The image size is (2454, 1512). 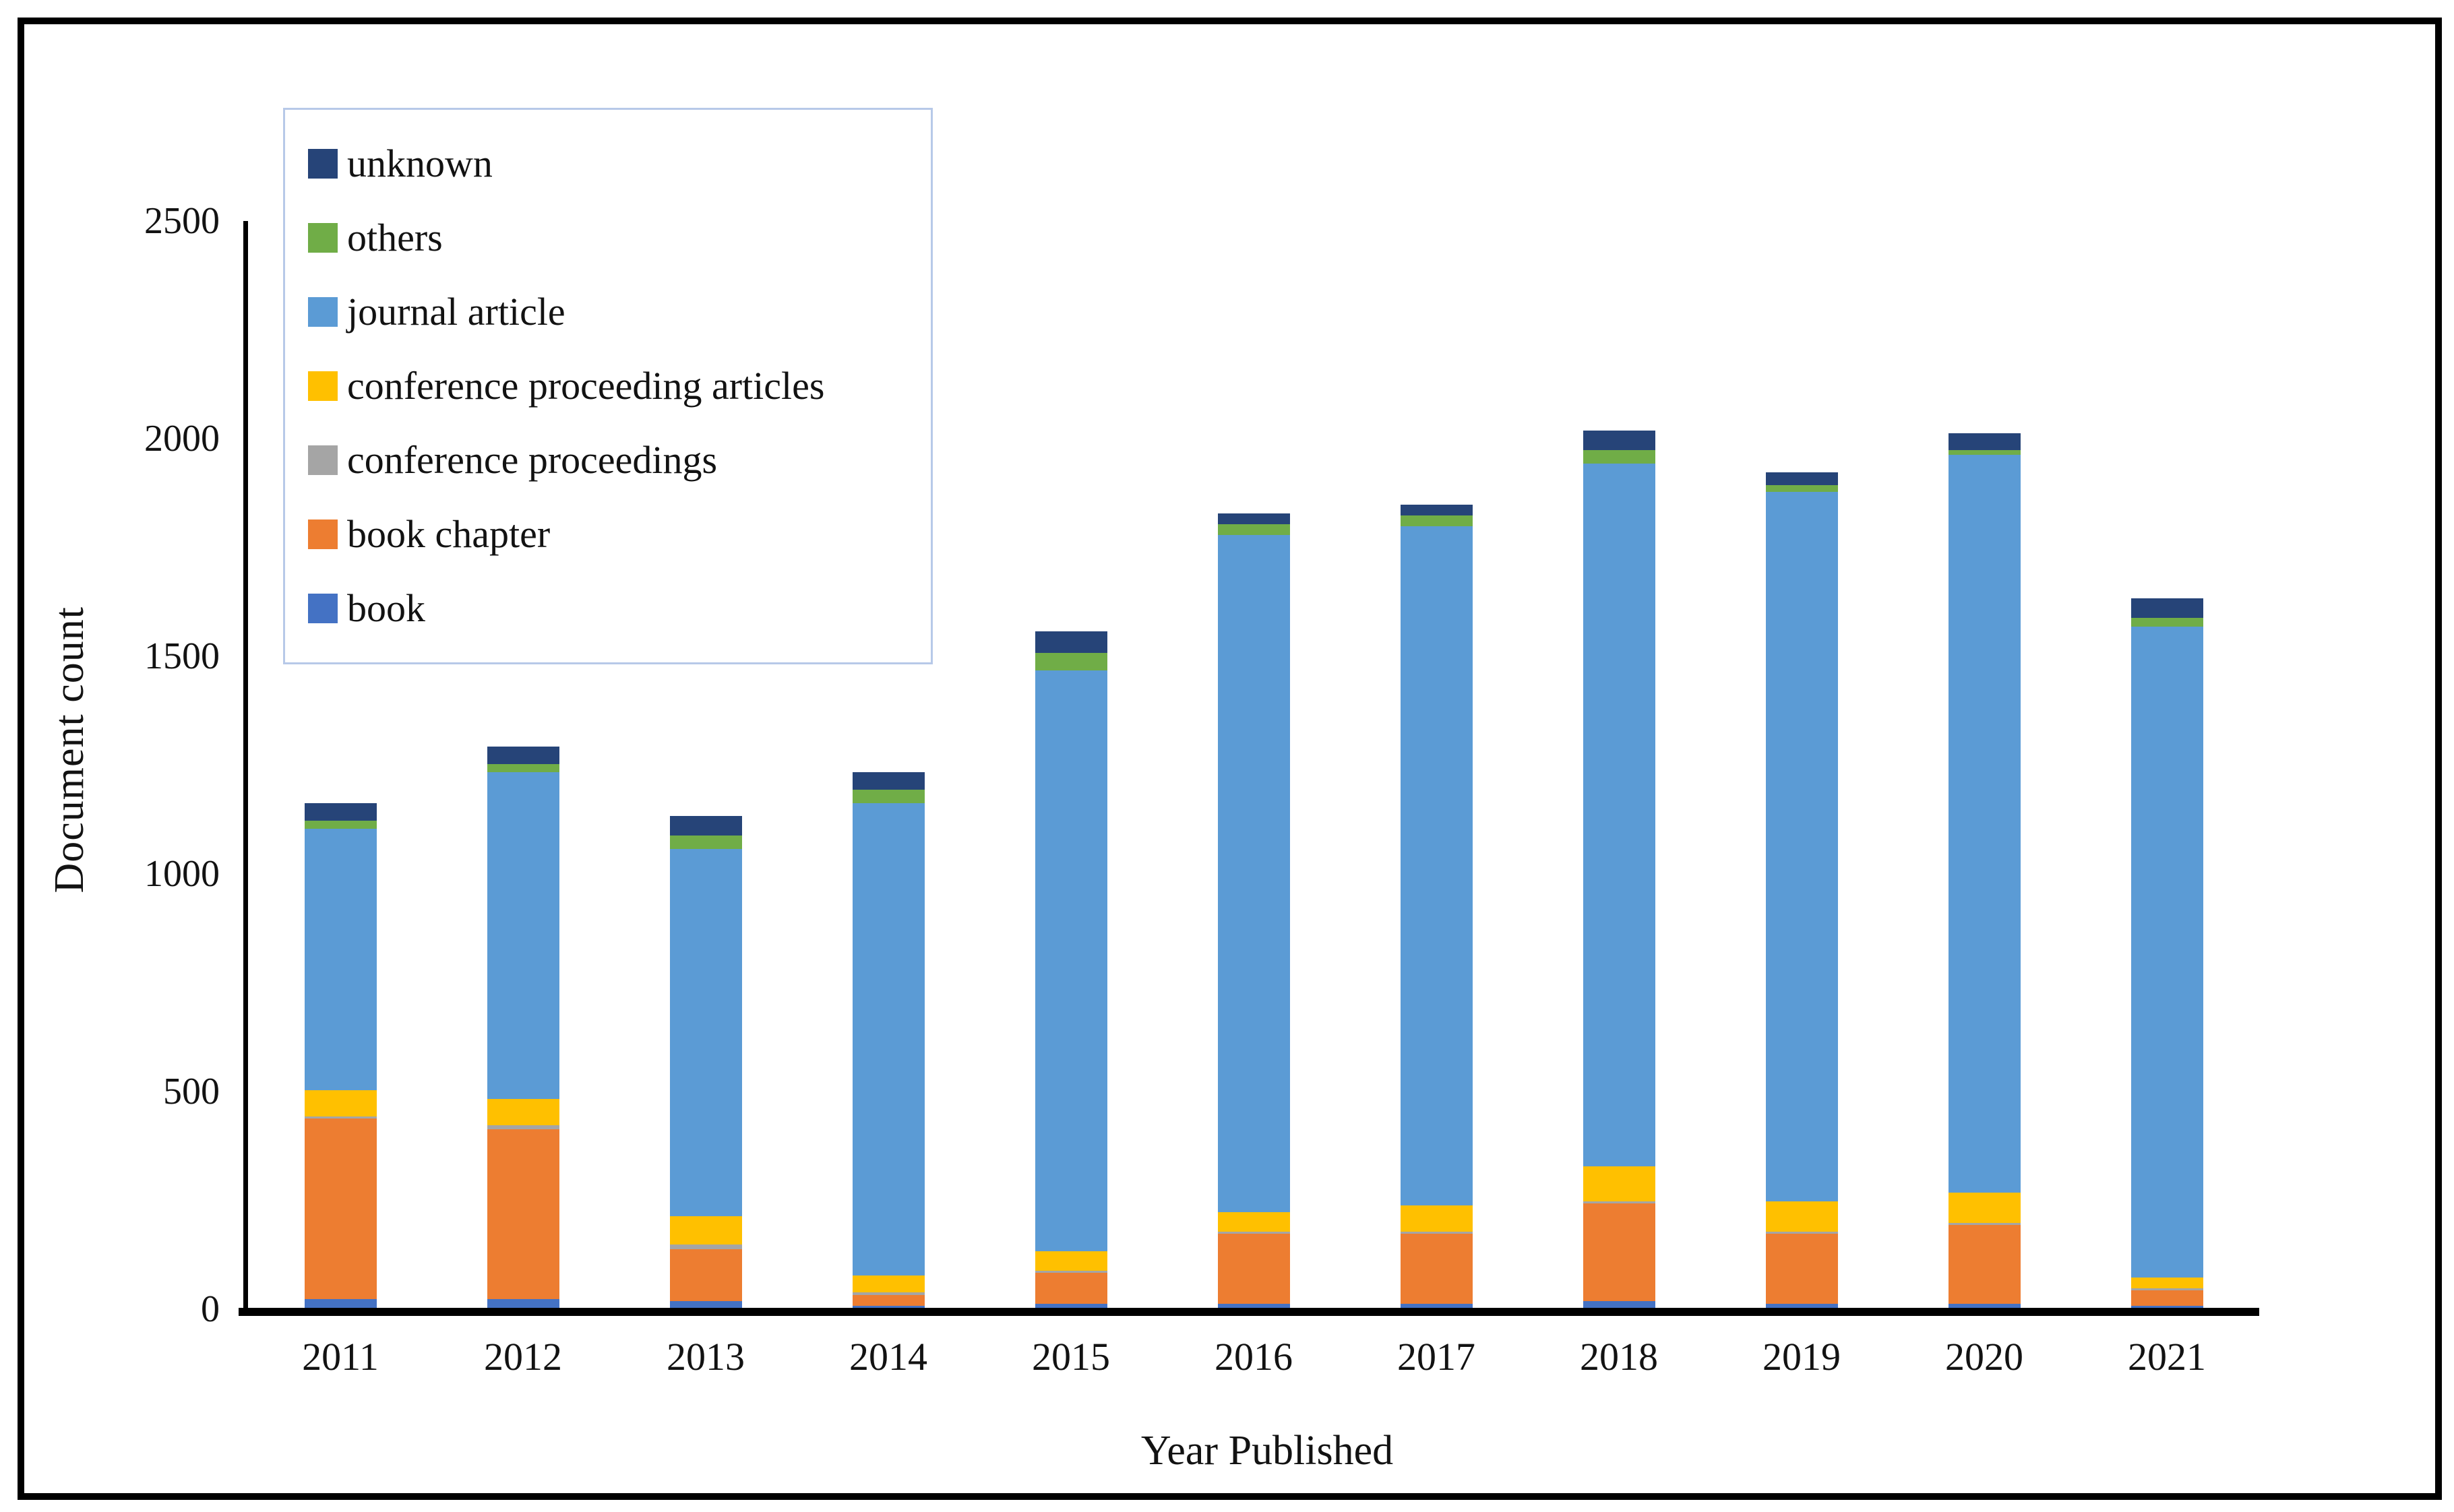 I want to click on y-tick-label: 1000, so click(x=182, y=874).